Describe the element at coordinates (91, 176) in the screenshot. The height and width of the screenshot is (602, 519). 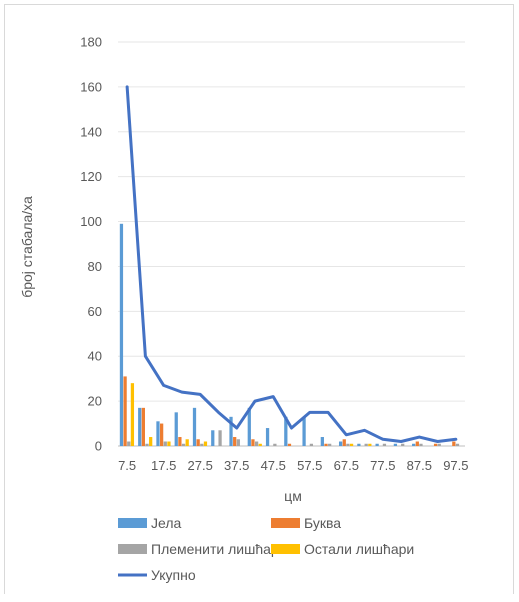
I see `y-tick-label: 120` at that location.